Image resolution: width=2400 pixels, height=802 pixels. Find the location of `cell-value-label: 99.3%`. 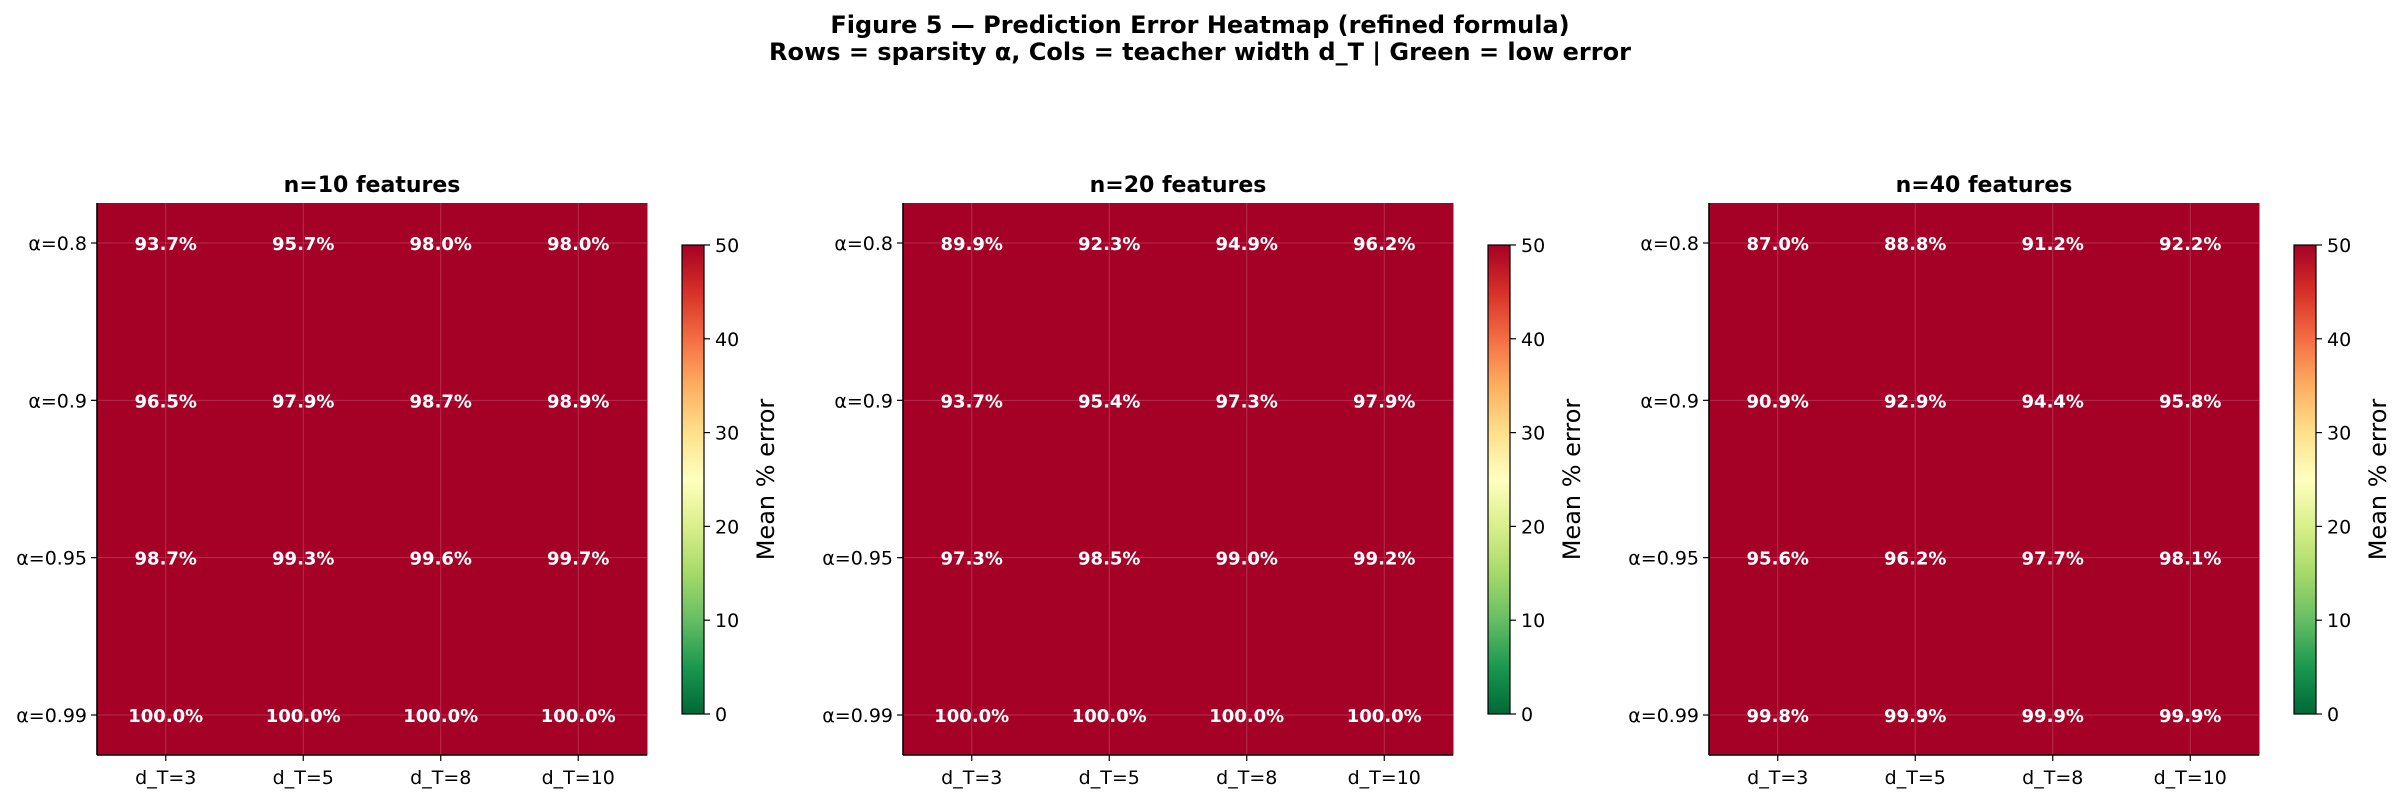

cell-value-label: 99.3% is located at coordinates (303, 559).